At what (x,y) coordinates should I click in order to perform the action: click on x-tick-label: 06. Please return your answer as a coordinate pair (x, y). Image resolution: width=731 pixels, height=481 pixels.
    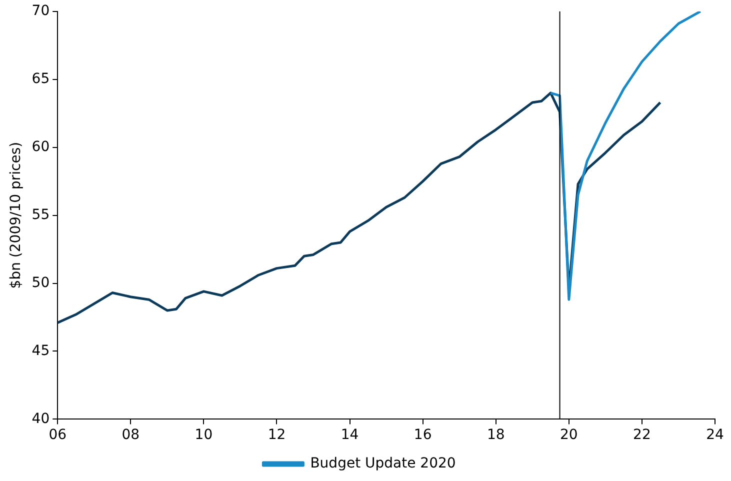
    Looking at the image, I should click on (57, 435).